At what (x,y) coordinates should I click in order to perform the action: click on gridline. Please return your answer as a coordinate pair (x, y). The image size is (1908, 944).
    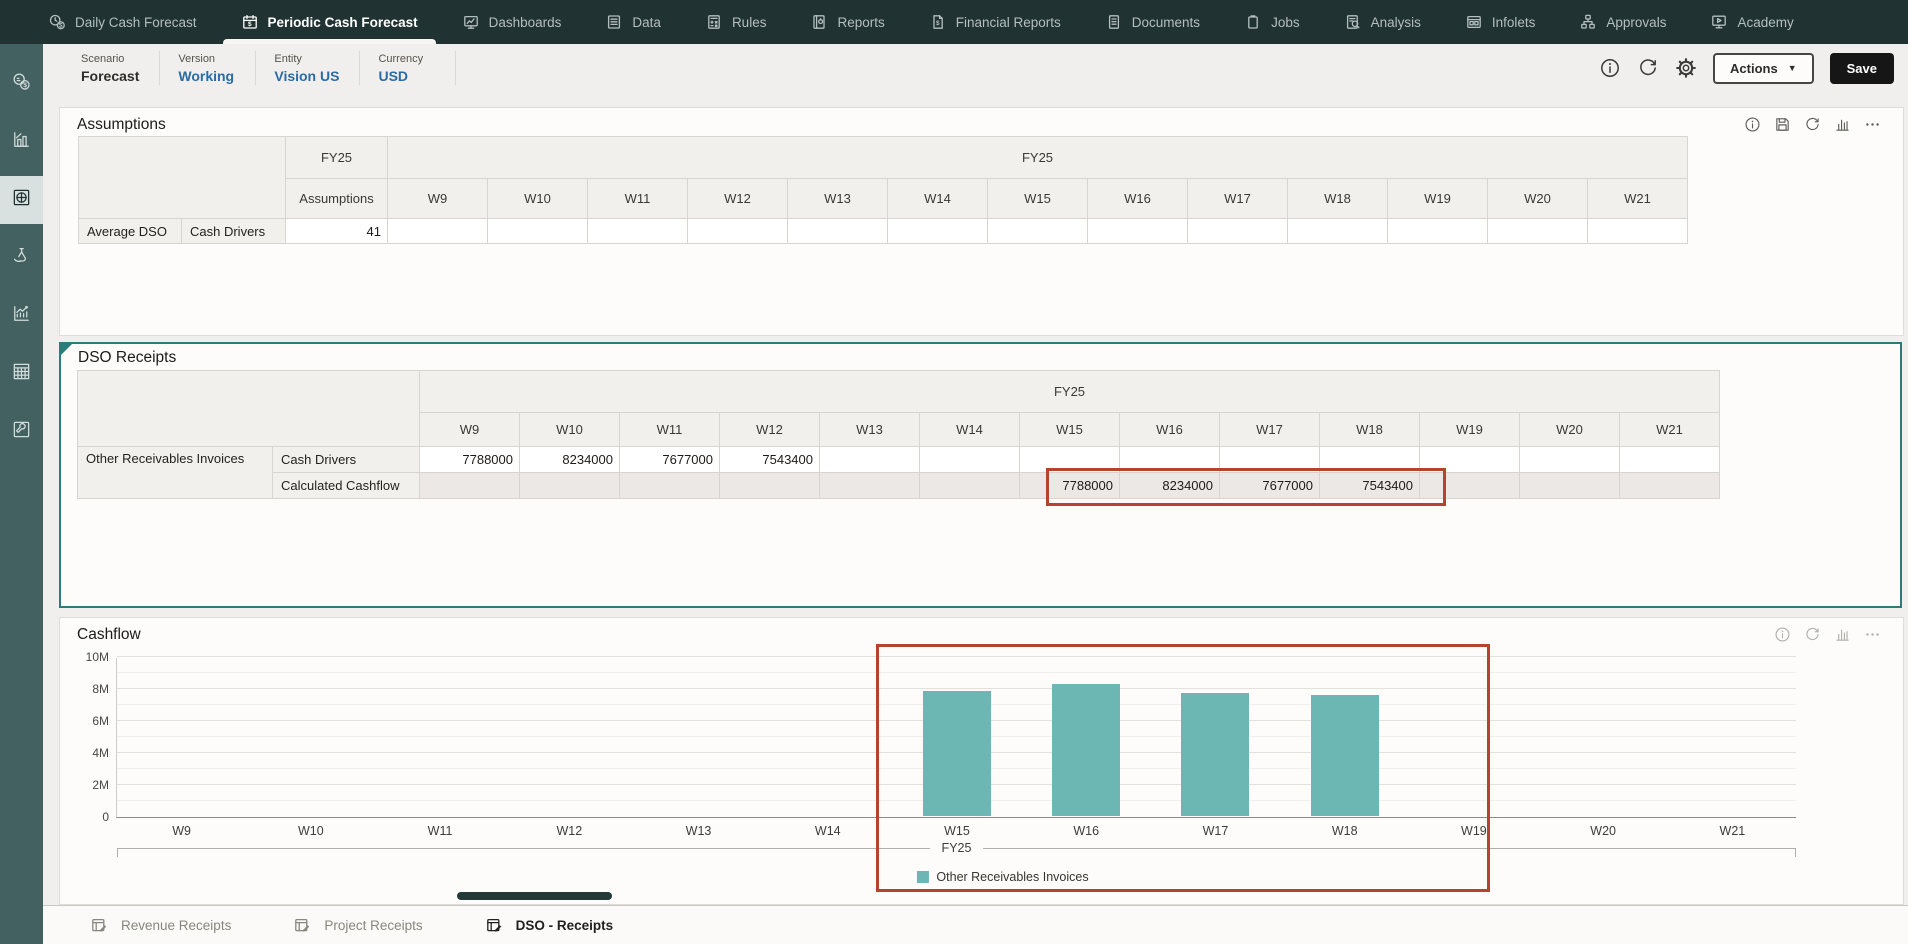
    Looking at the image, I should click on (956, 656).